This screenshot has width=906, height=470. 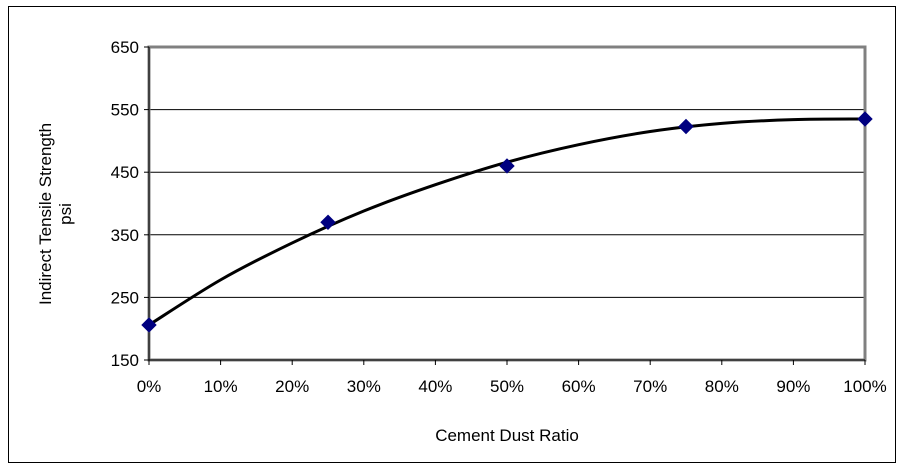 I want to click on x-tick-label: 90%, so click(x=793, y=386).